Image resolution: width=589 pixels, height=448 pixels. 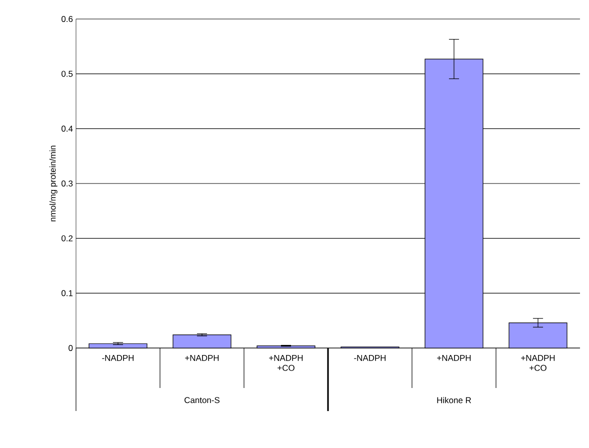 I want to click on y-tick-label: 0.1, so click(x=67, y=293).